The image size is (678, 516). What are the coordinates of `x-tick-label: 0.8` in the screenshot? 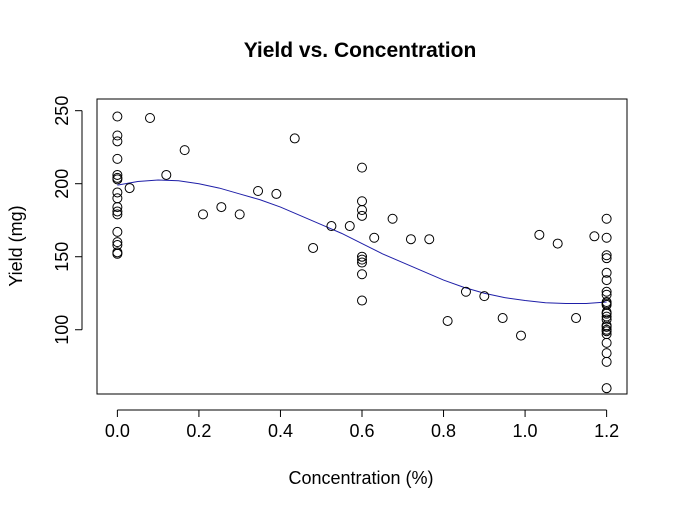 It's located at (443, 431).